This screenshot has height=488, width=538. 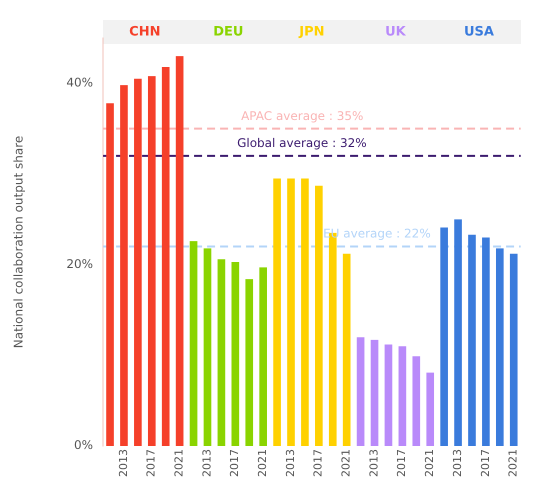 I want to click on ref-line-label: APAC average : 35%, so click(x=302, y=115).